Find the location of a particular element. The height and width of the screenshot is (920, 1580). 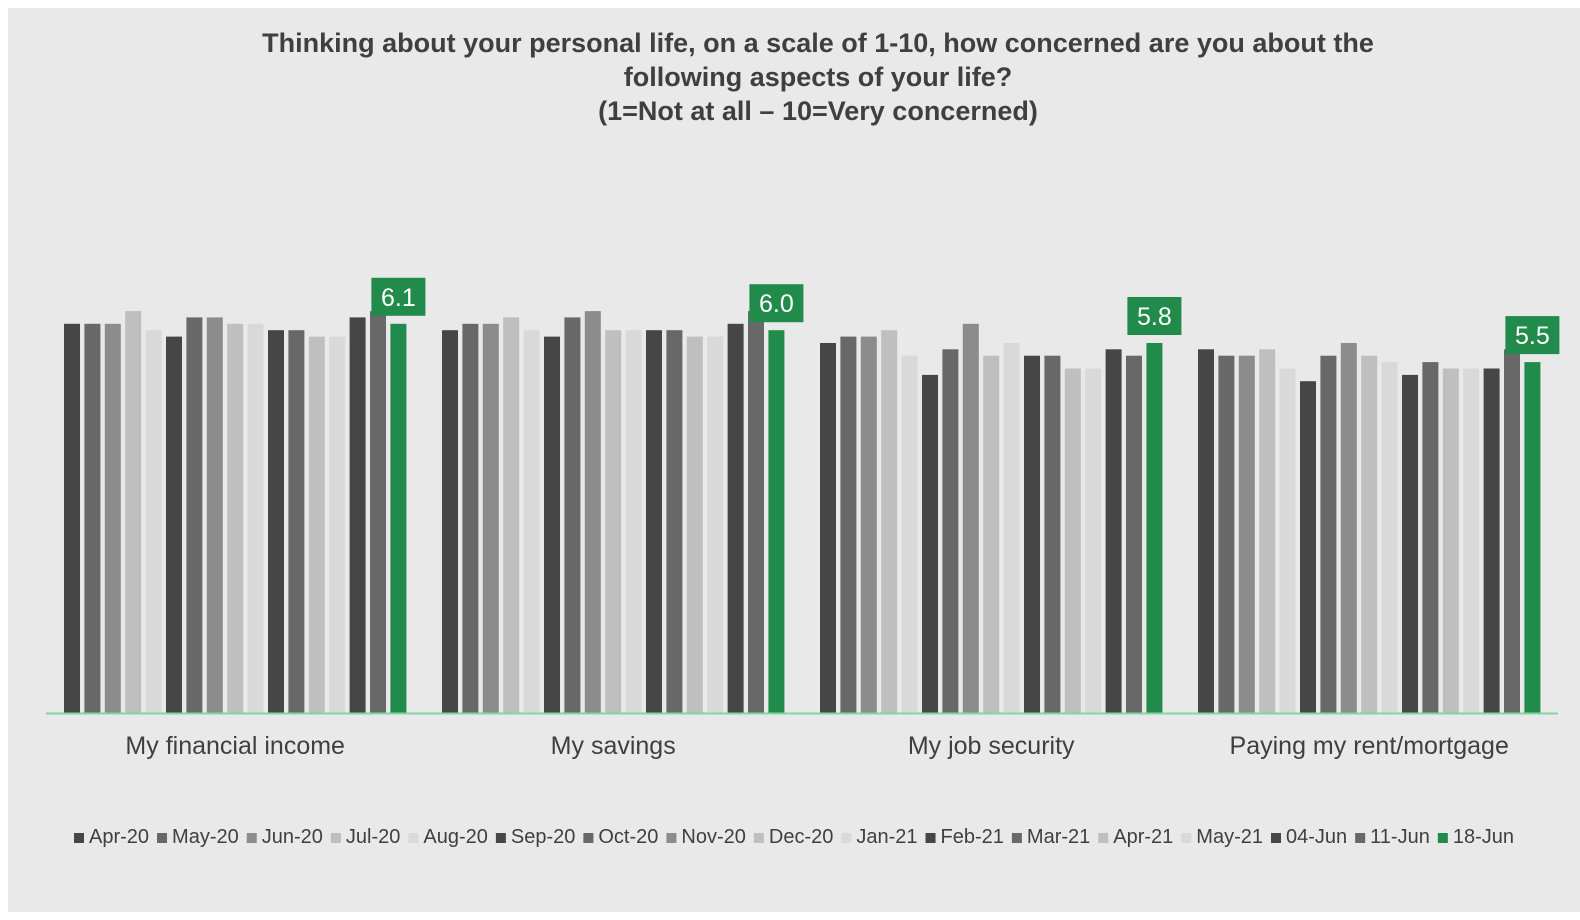

legend-label: Jul-20 is located at coordinates (373, 837).